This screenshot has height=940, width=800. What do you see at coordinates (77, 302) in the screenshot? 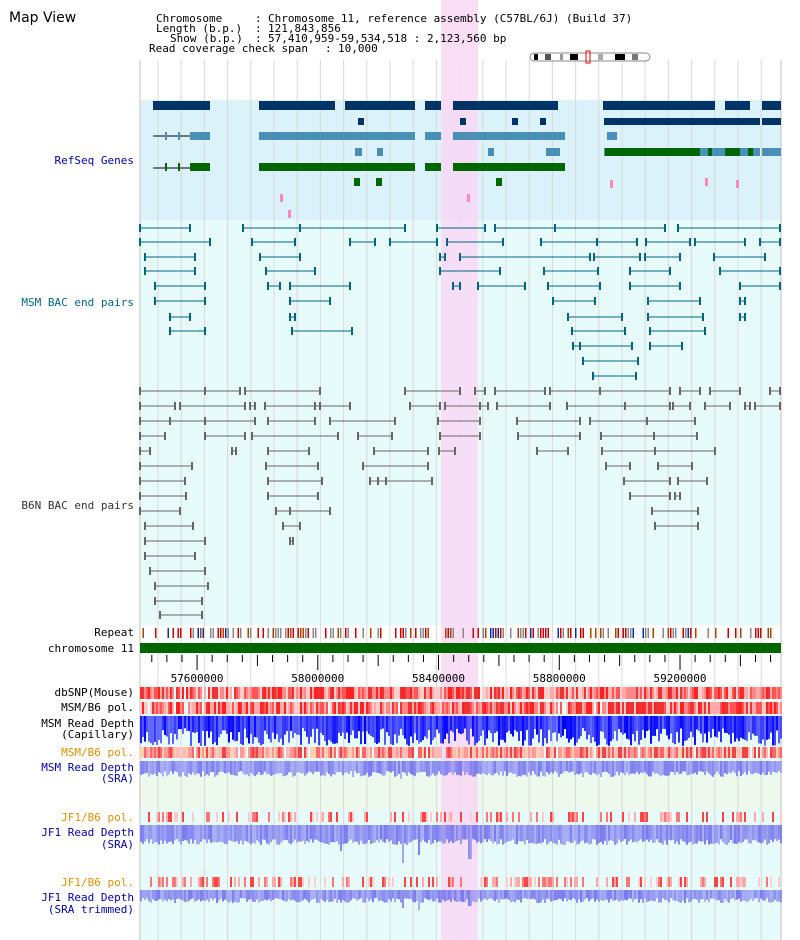
I see `track-label-msm-bac: MSM BAC end pairs` at bounding box center [77, 302].